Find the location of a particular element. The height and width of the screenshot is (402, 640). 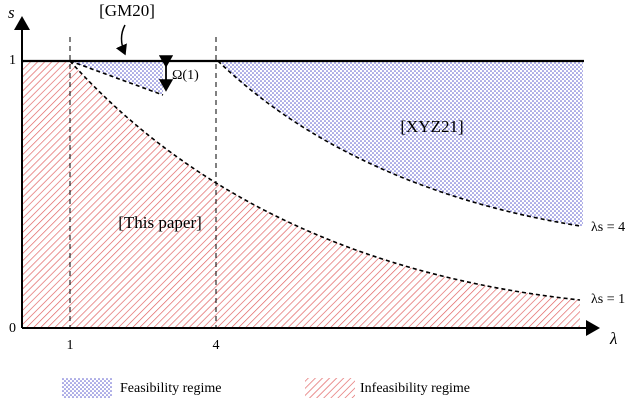

x-tick: 4 is located at coordinates (216, 345).